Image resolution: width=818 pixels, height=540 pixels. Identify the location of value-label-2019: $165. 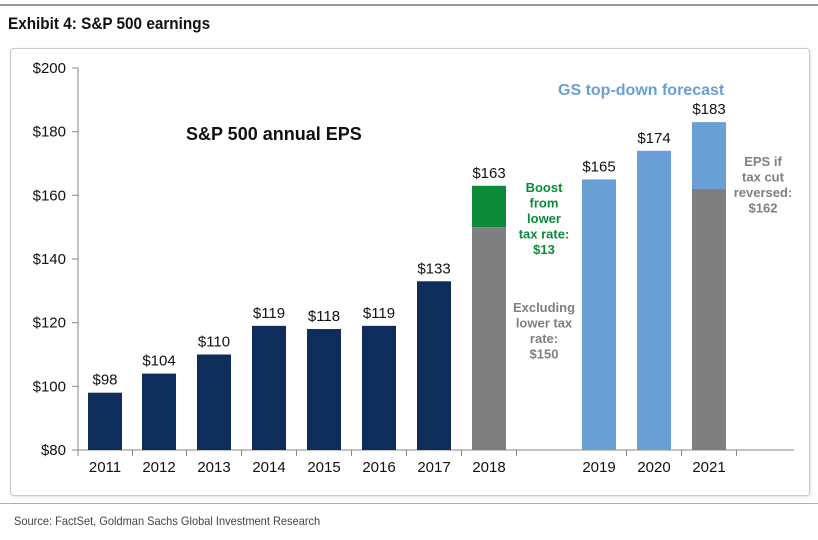
(598, 166).